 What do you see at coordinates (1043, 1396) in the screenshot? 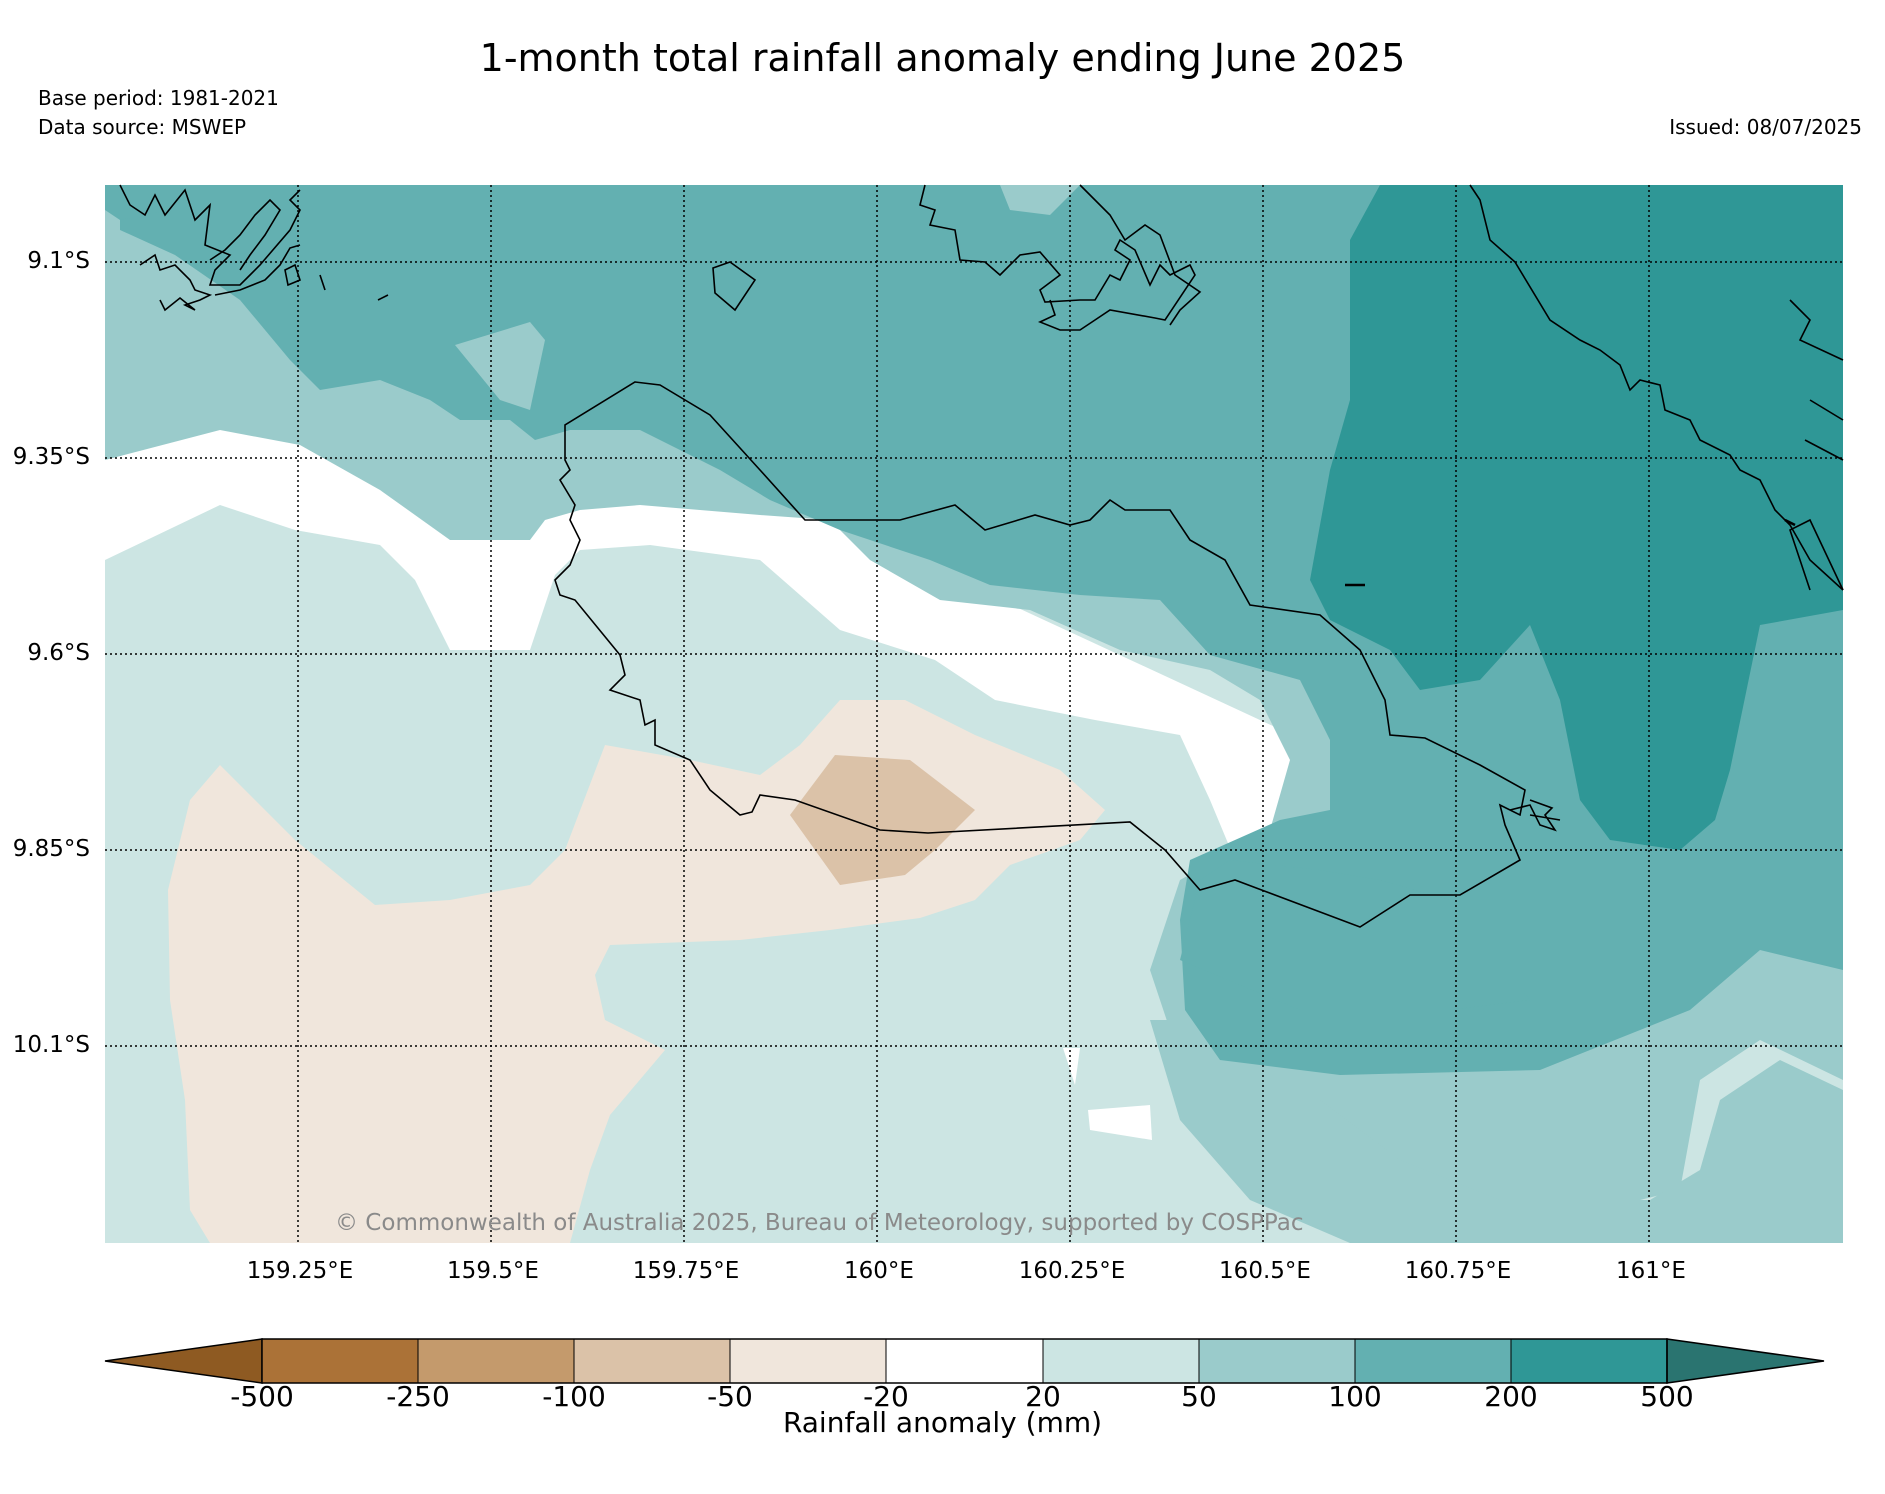
I see `colorbar-tick-20: 20` at bounding box center [1043, 1396].